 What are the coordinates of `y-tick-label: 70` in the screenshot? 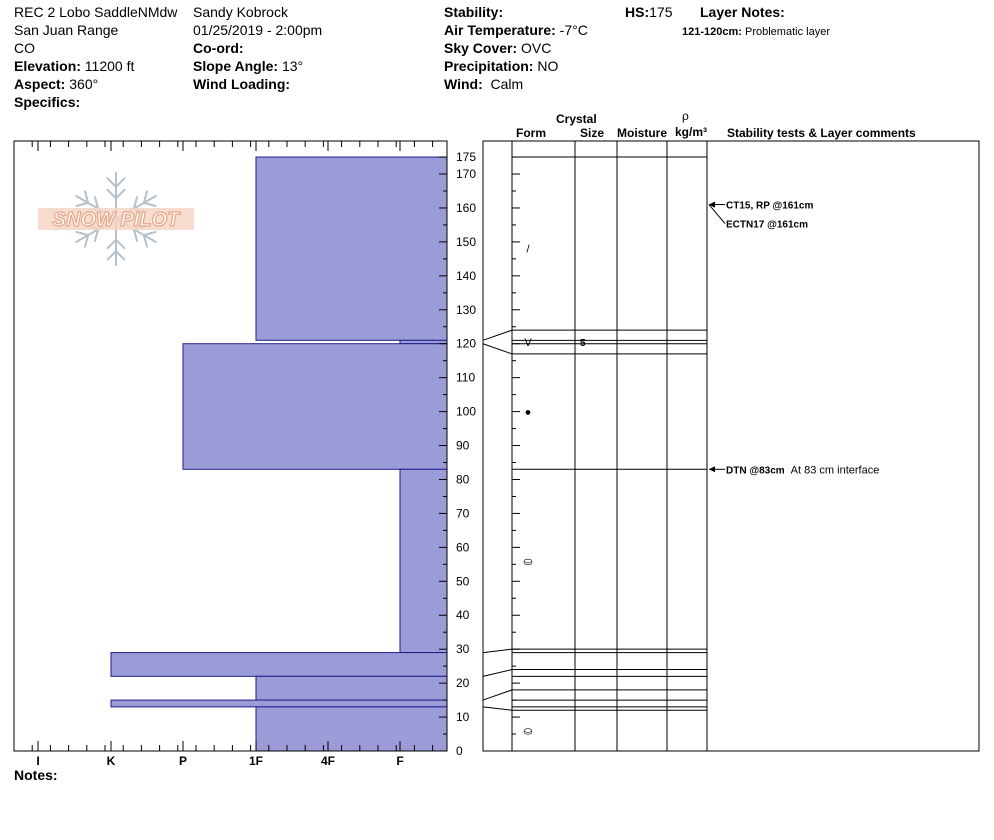 It's located at (463, 513).